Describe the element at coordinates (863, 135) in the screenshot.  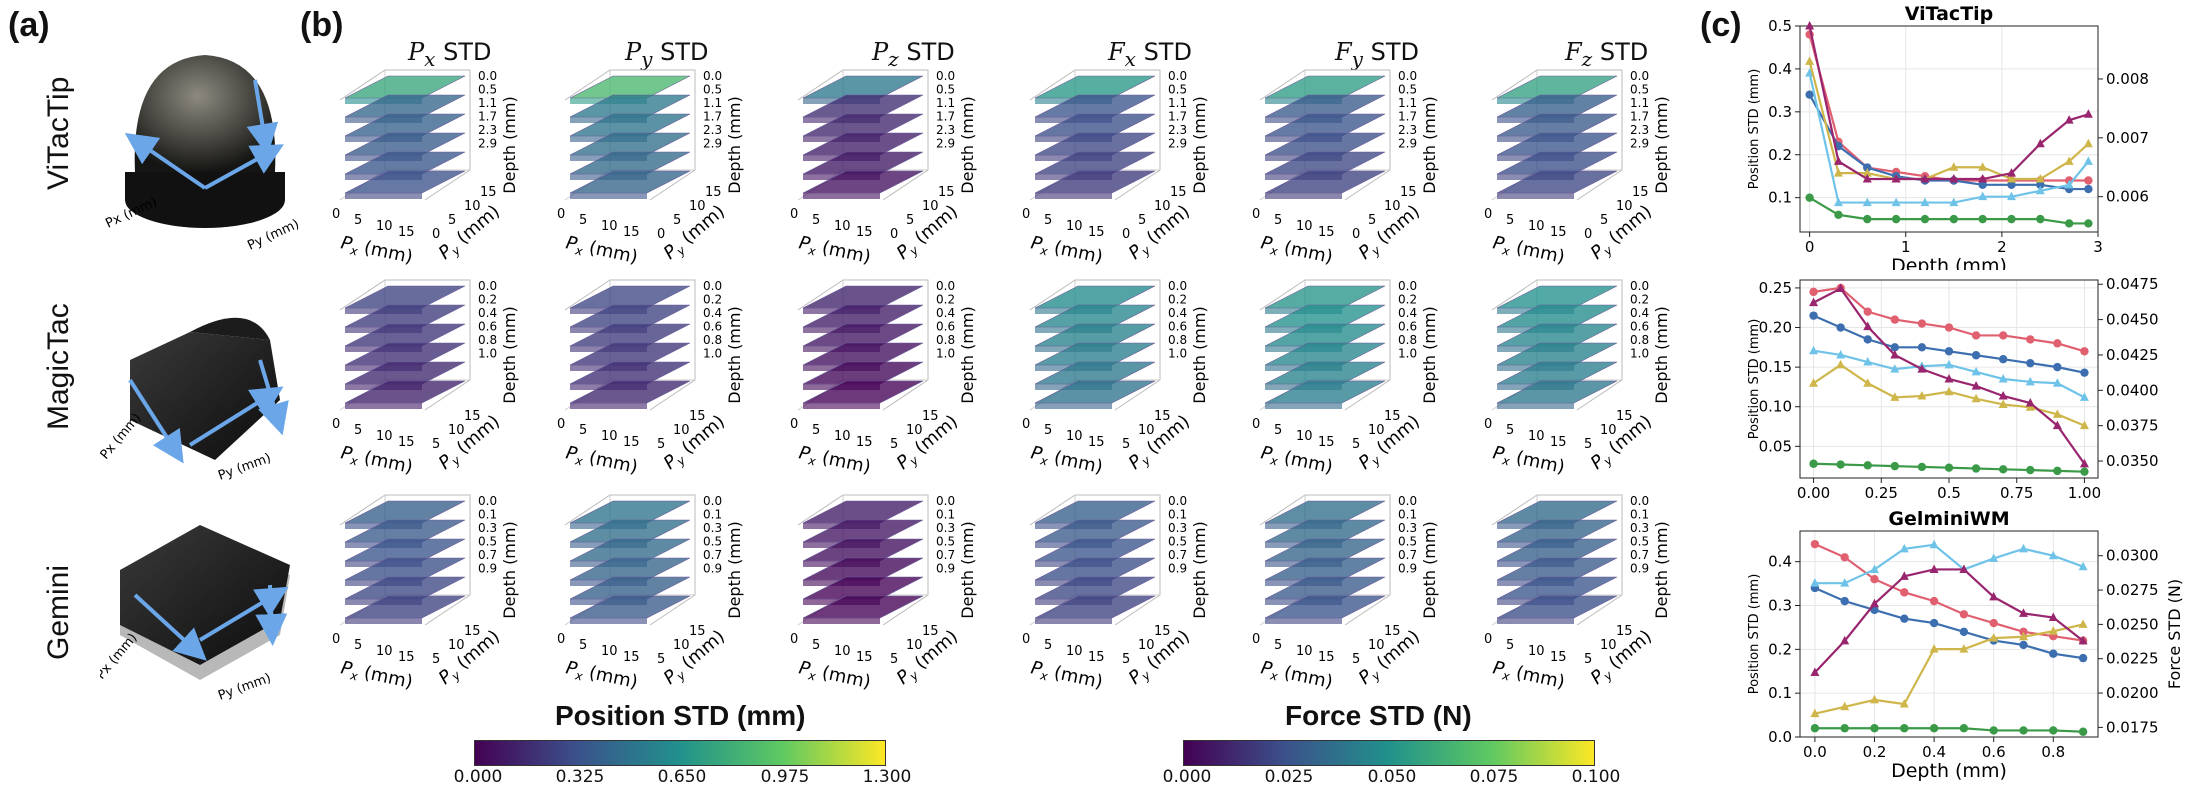
I see `cube-frame` at that location.